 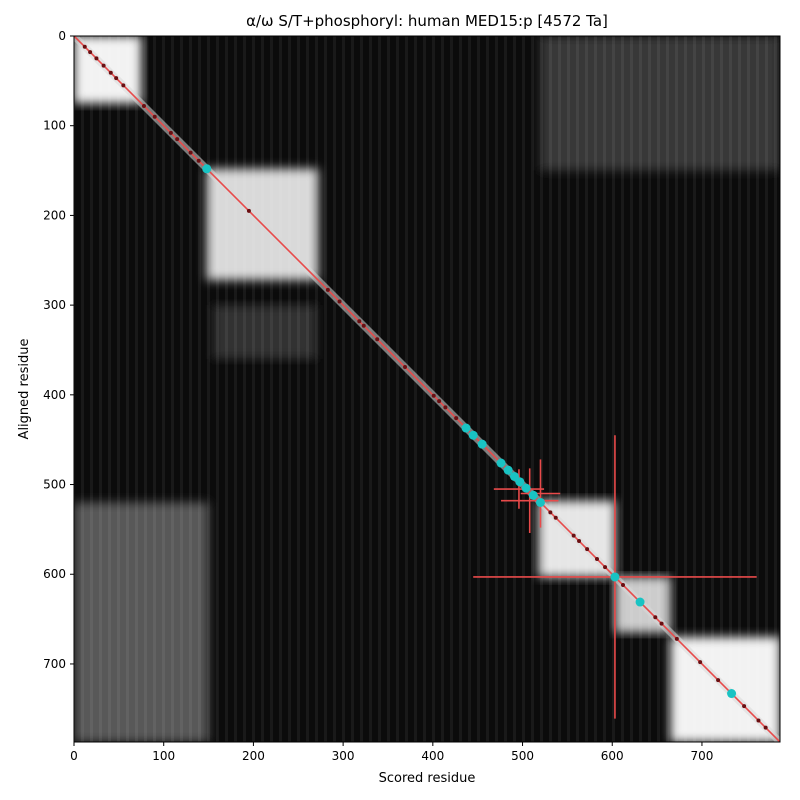 I want to click on x-tick-label: 700, so click(x=702, y=756).